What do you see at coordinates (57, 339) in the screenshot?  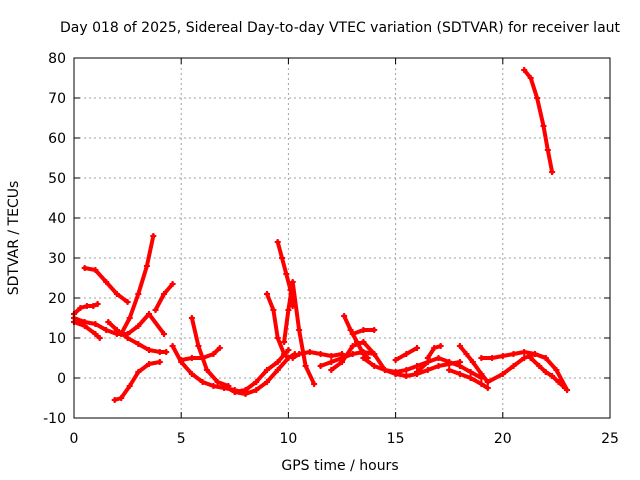 I see `y-tick-label: 10` at bounding box center [57, 339].